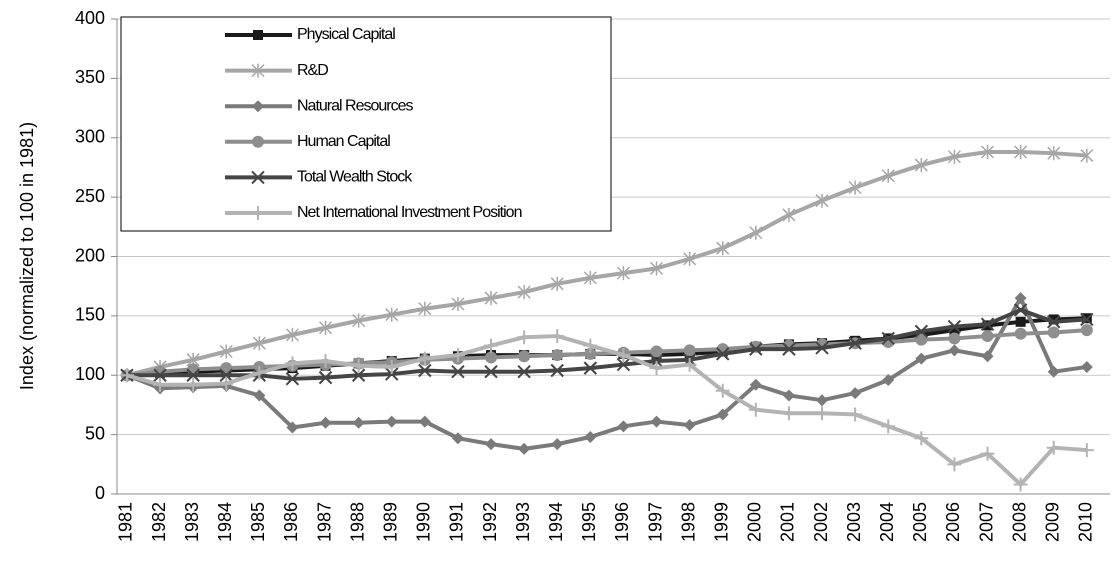 Image resolution: width=1113 pixels, height=576 pixels. What do you see at coordinates (953, 522) in the screenshot?
I see `x-tick-label: 2006` at bounding box center [953, 522].